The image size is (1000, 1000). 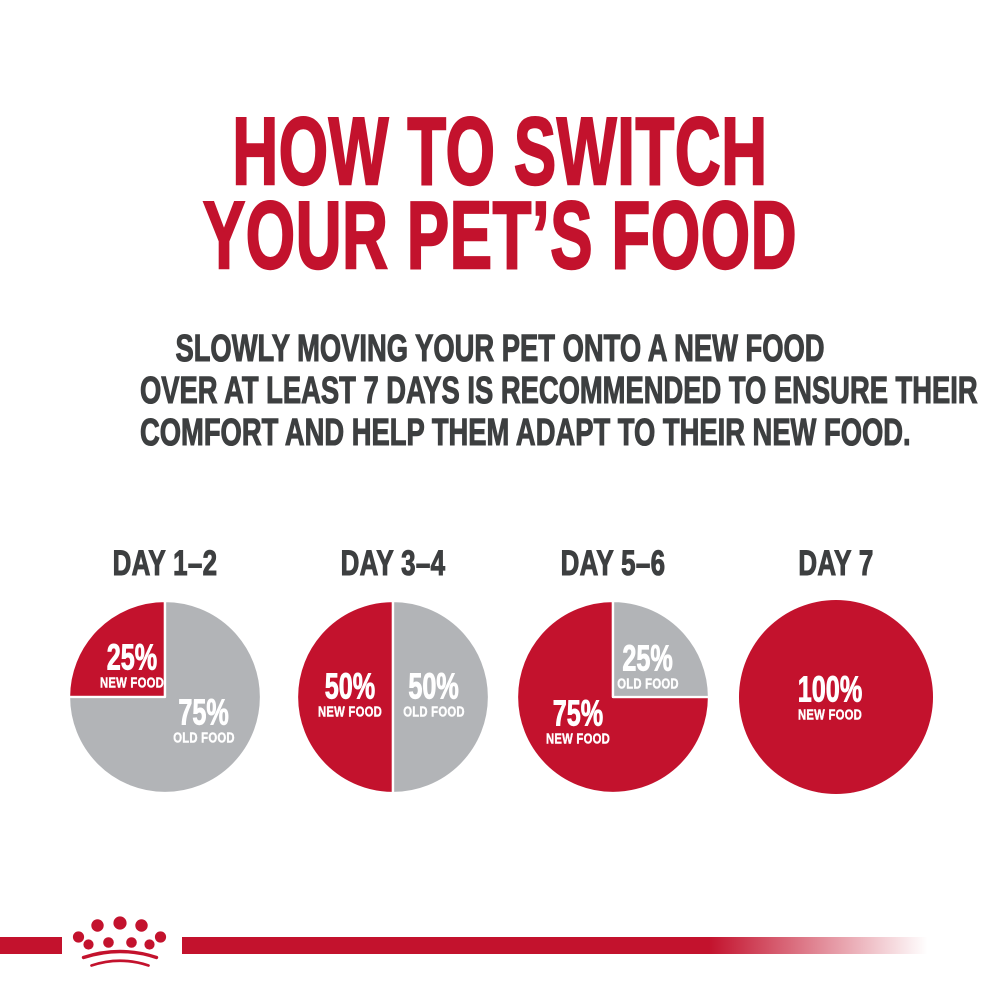 I want to click on title-line-2: YOUR PET’S FOOD, so click(x=500, y=235).